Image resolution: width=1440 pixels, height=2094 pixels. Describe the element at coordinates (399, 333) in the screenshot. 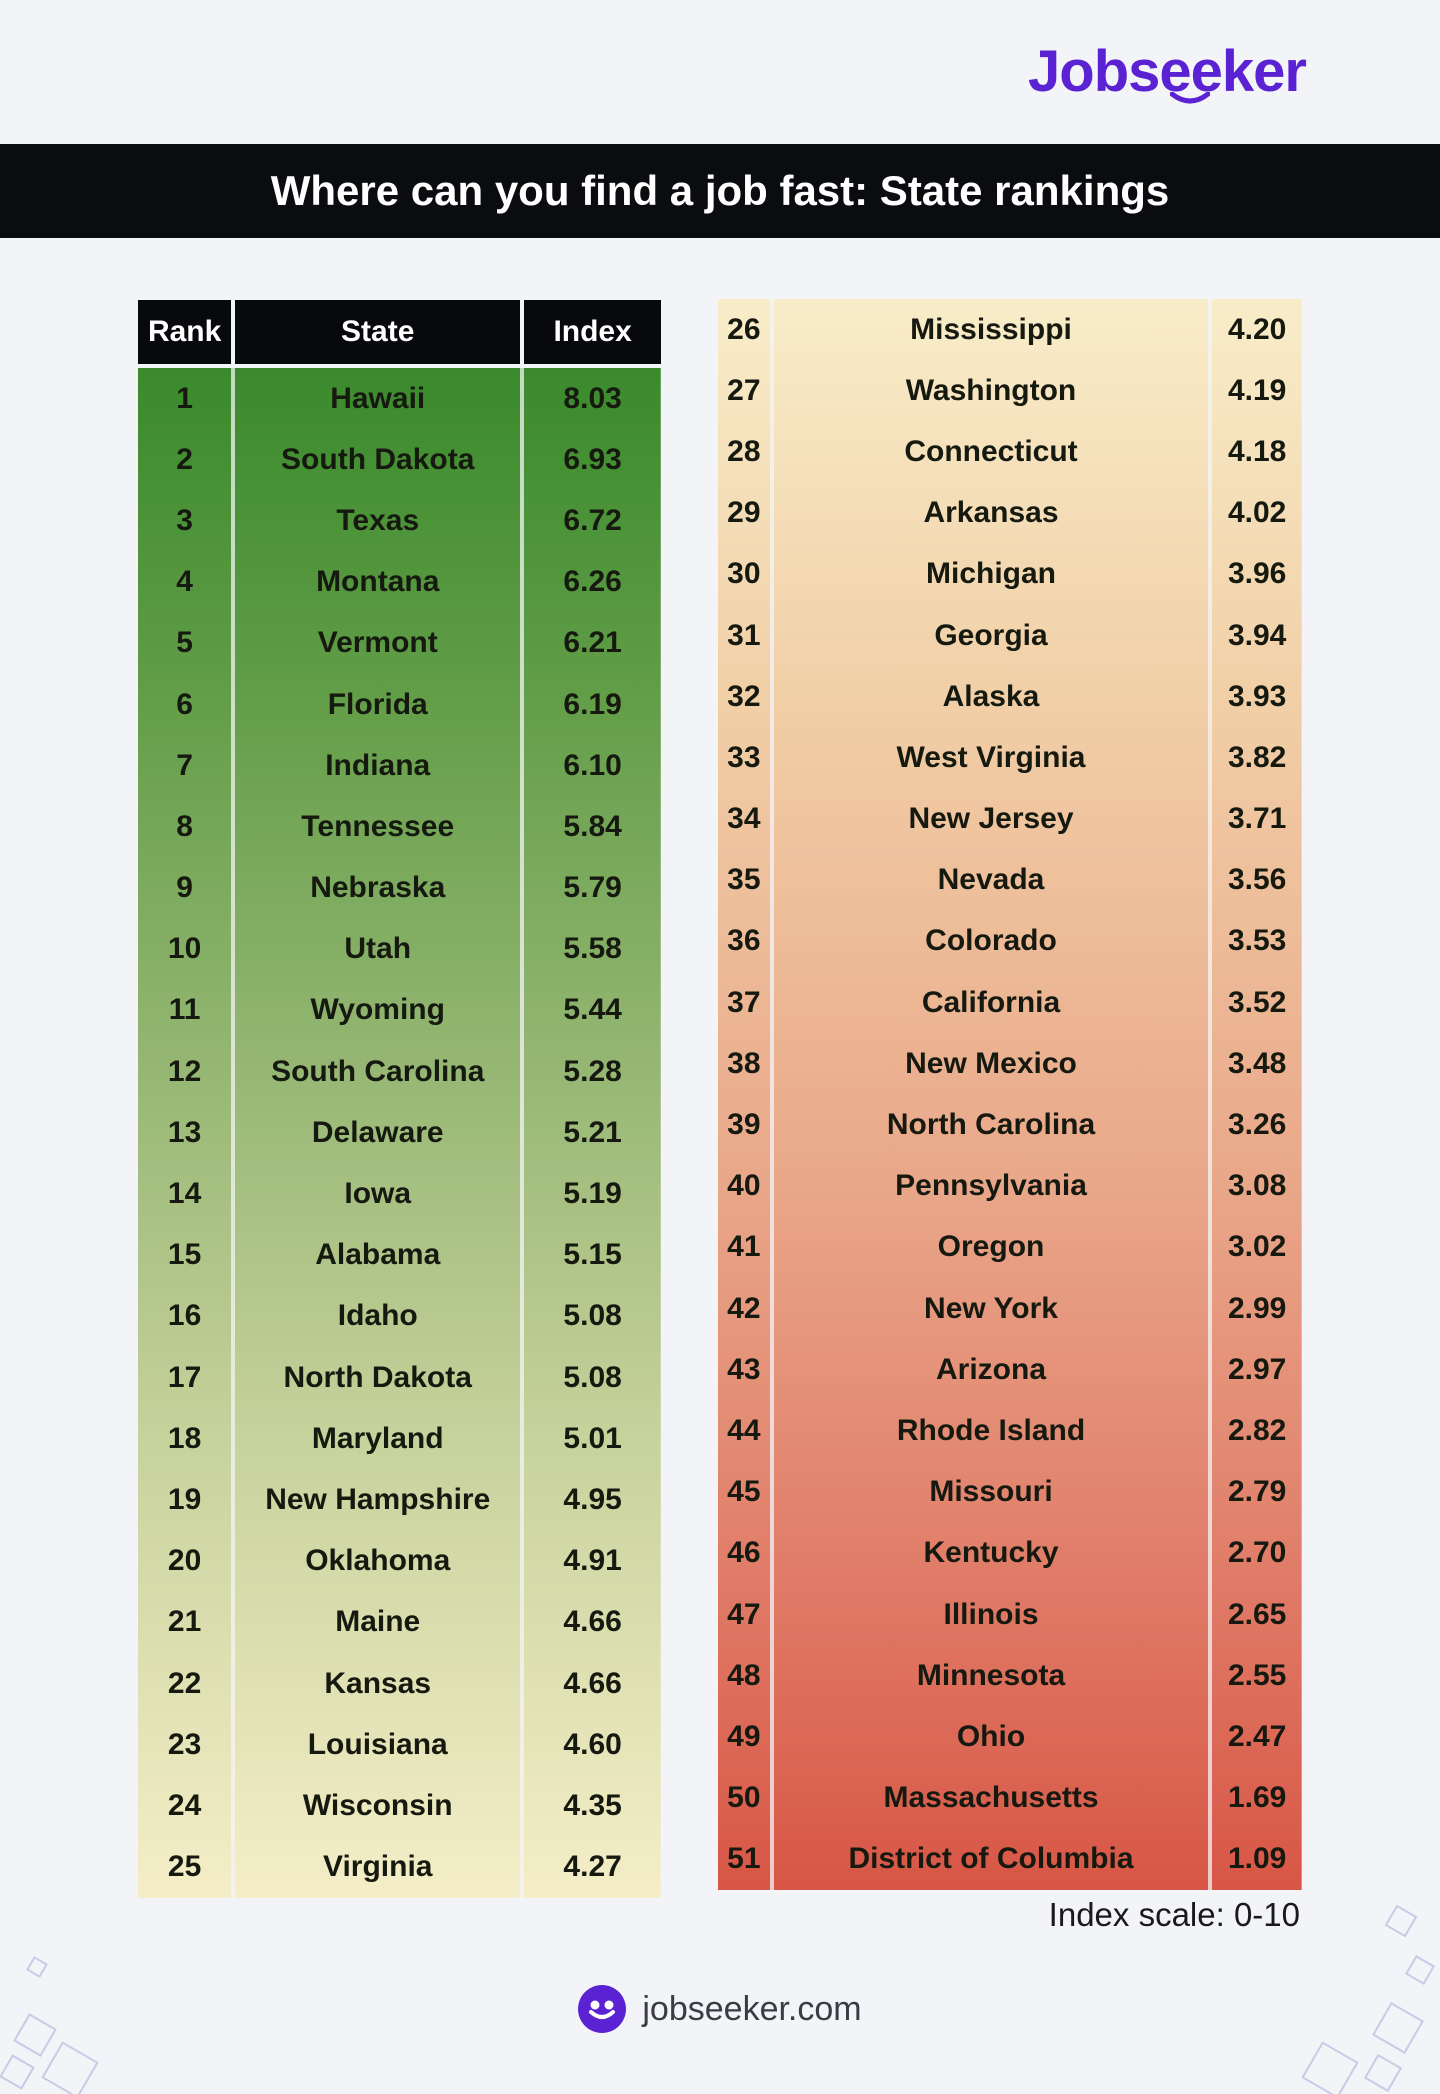

I see `table-header-row: Rank State Index` at that location.